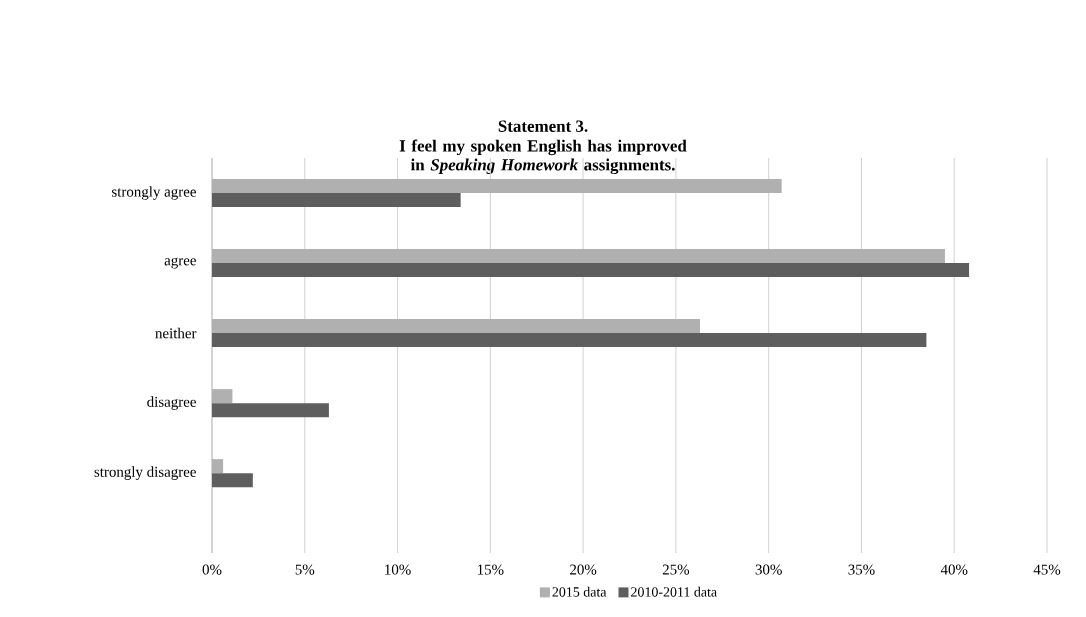 The image size is (1086, 617). What do you see at coordinates (674, 591) in the screenshot?
I see `legend-label: 2010-2011 data` at bounding box center [674, 591].